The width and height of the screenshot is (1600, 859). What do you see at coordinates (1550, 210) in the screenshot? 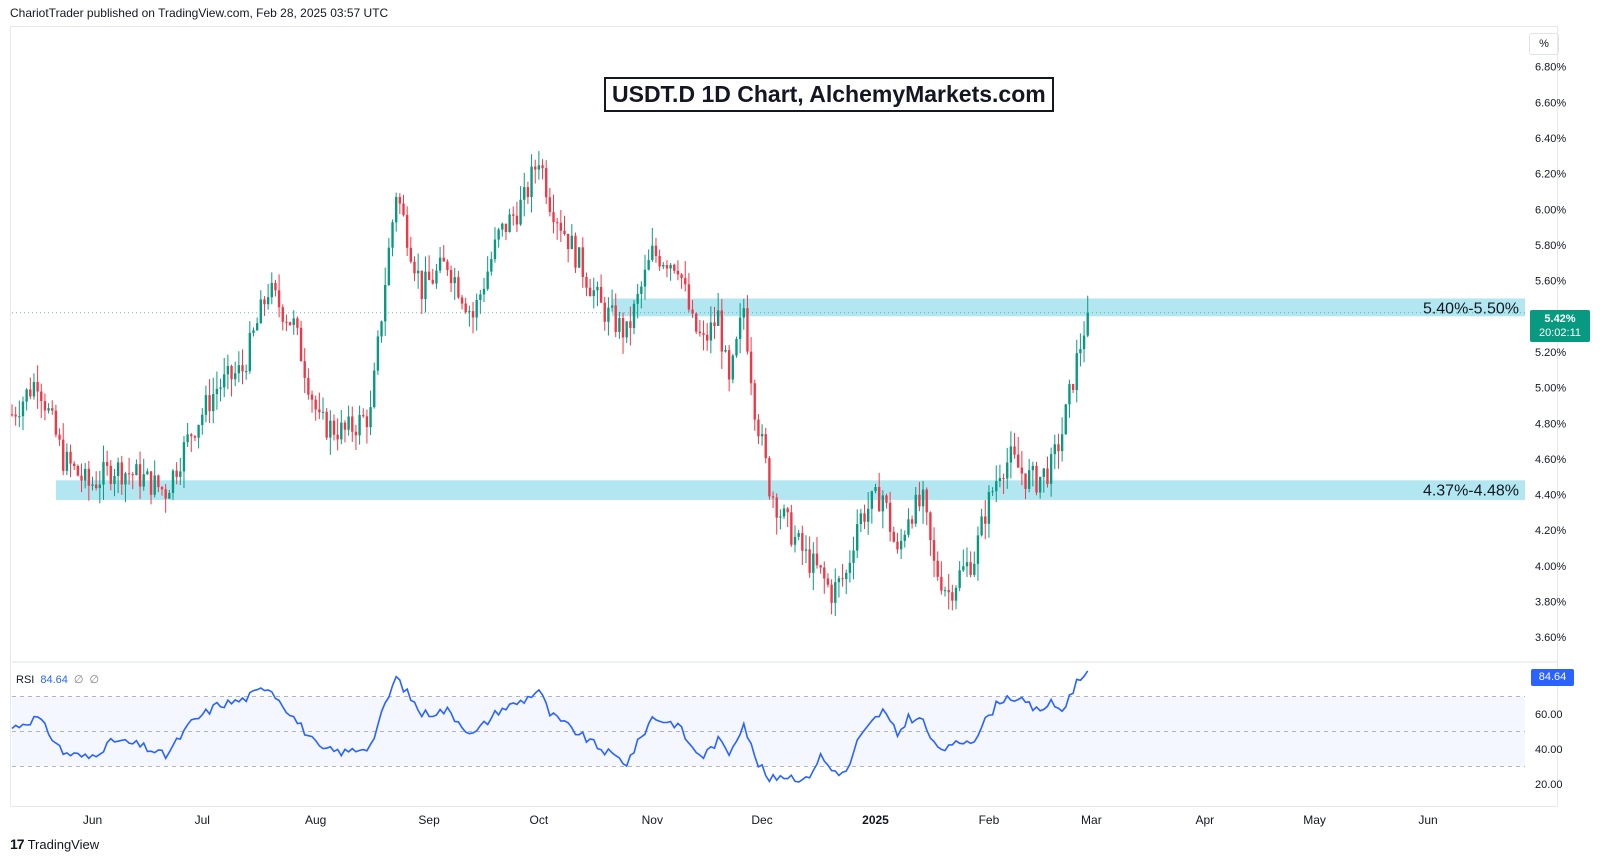
I see `price-axis-tick-label: 6.00%` at bounding box center [1550, 210].